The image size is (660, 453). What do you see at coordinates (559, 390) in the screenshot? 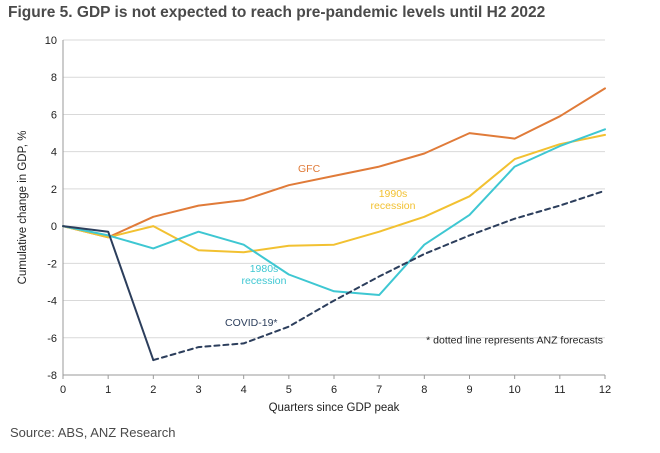
I see `x-tick-label: 11` at bounding box center [559, 390].